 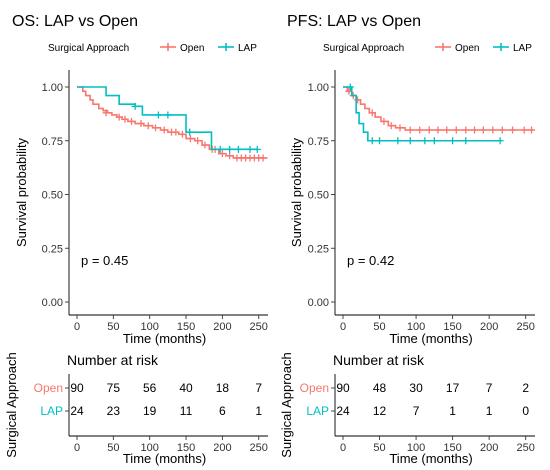 I want to click on x-tick-label: 200, so click(x=489, y=327).